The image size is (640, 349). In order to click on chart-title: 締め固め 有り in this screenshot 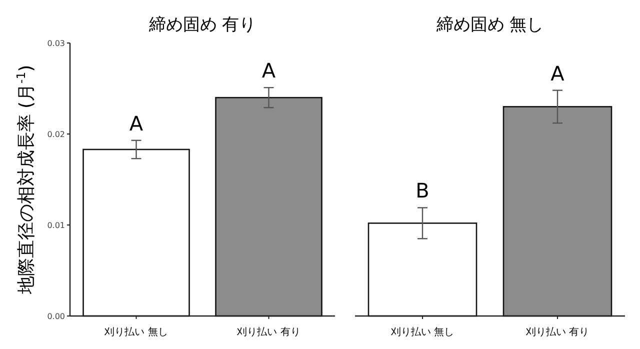, I will do `click(202, 25)`.